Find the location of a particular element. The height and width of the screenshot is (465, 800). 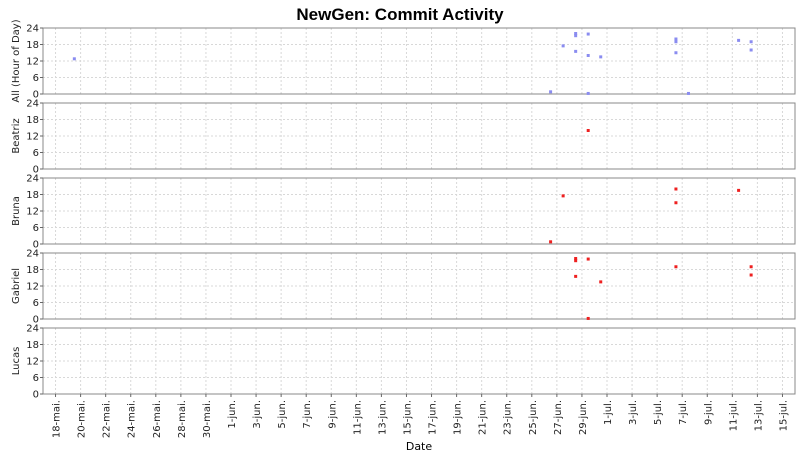

x-tick-label: 3-jun. is located at coordinates (257, 414).